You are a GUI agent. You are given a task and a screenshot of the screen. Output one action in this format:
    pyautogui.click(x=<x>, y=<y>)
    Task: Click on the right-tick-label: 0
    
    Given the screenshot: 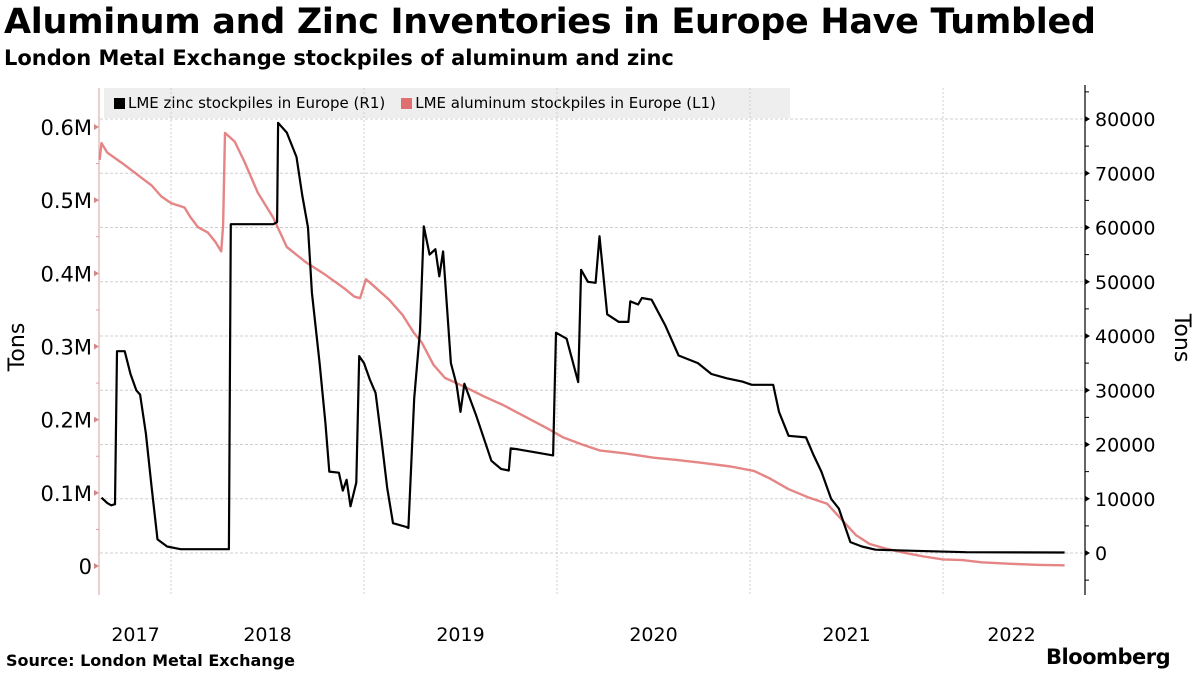 What is the action you would take?
    pyautogui.click(x=1101, y=554)
    